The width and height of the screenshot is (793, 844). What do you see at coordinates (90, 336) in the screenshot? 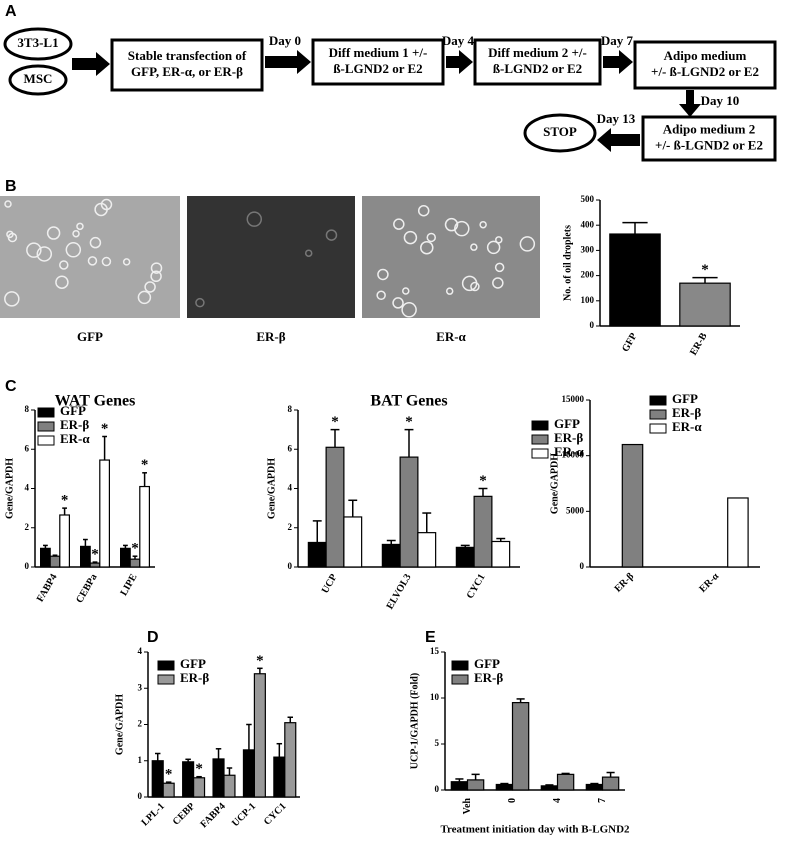
I see `image-caption: GFP` at bounding box center [90, 336].